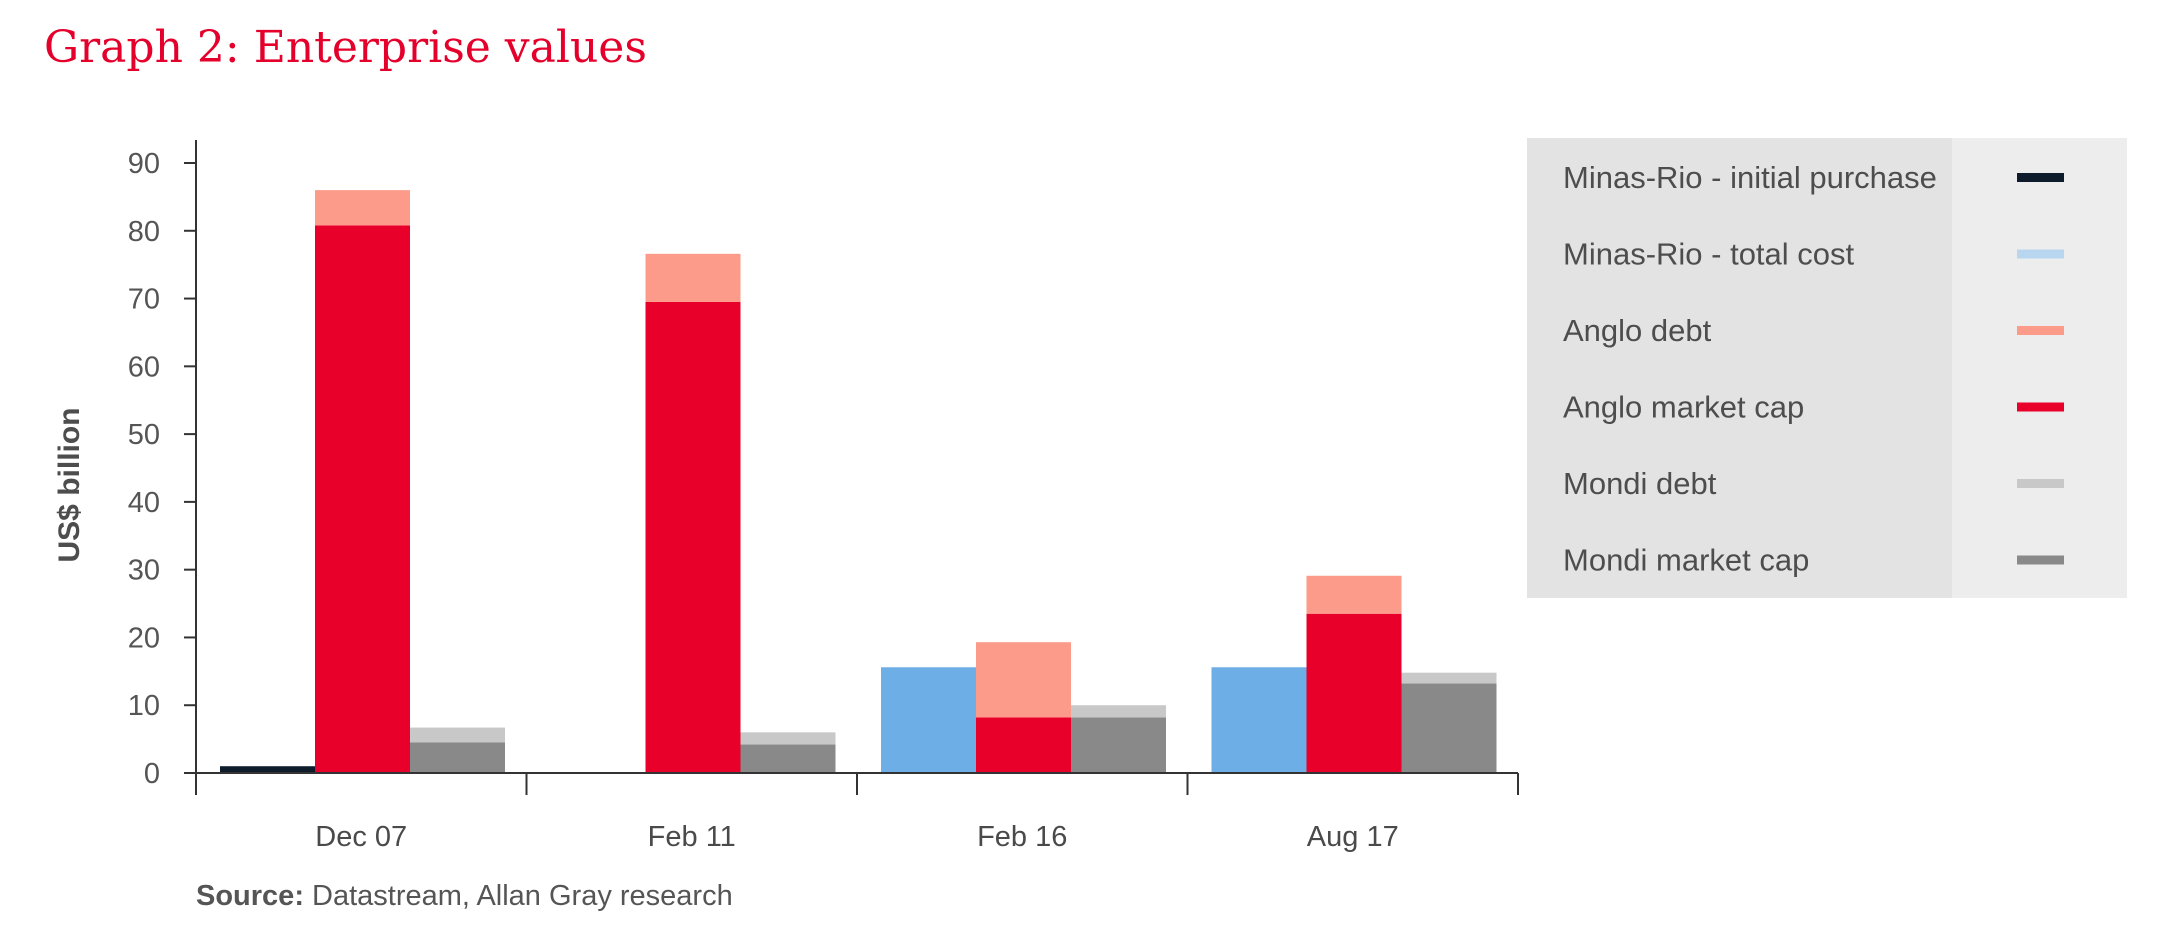  Describe the element at coordinates (361, 837) in the screenshot. I see `x-tick-label: Dec 07` at that location.